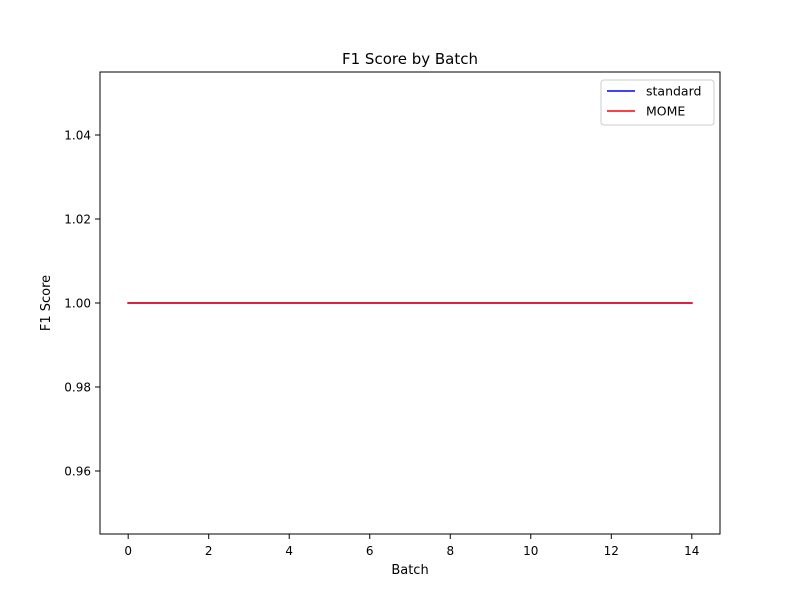 The width and height of the screenshot is (800, 600). Describe the element at coordinates (209, 551) in the screenshot. I see `x-tick-label: 2` at that location.